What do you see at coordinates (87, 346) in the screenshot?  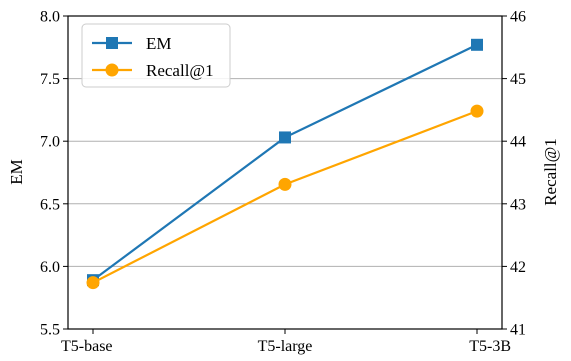 I see `x-tick-label: T5-base` at bounding box center [87, 346].